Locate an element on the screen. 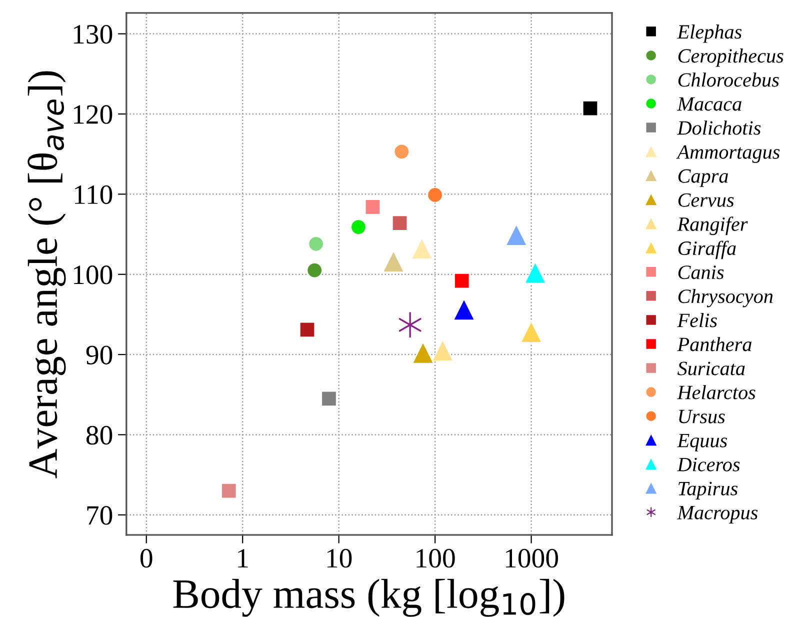  x-tick-label: 0 is located at coordinates (146, 558).